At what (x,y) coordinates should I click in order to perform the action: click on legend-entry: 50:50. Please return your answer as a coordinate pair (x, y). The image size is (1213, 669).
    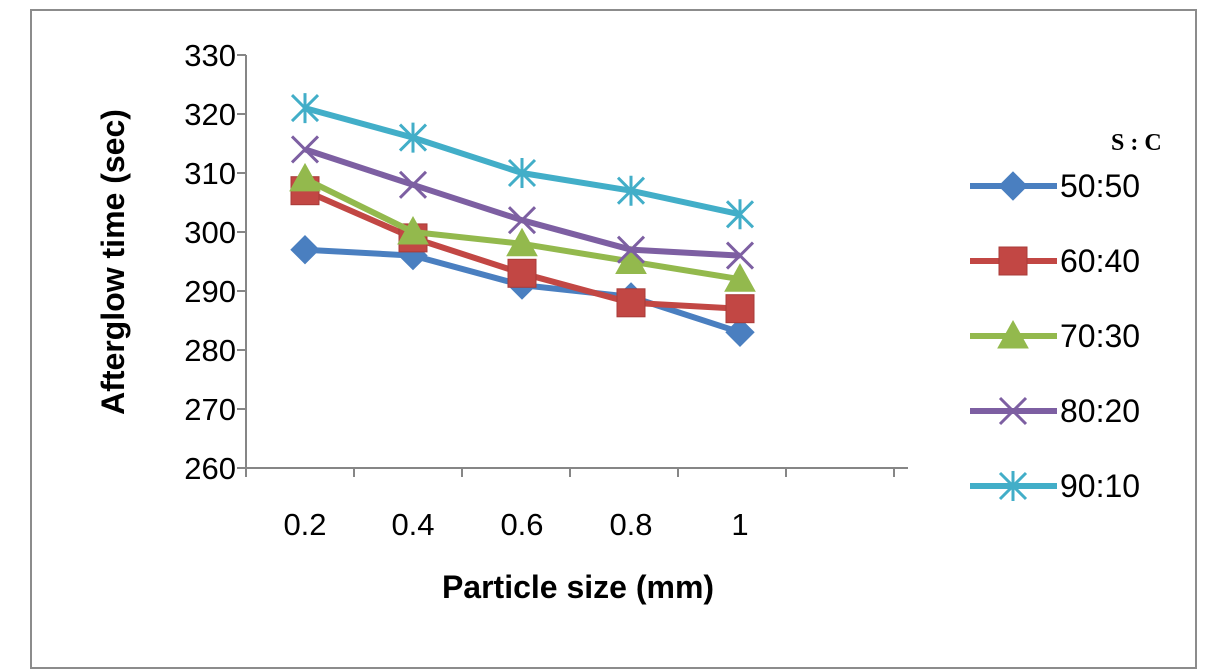
    Looking at the image, I should click on (1055, 186).